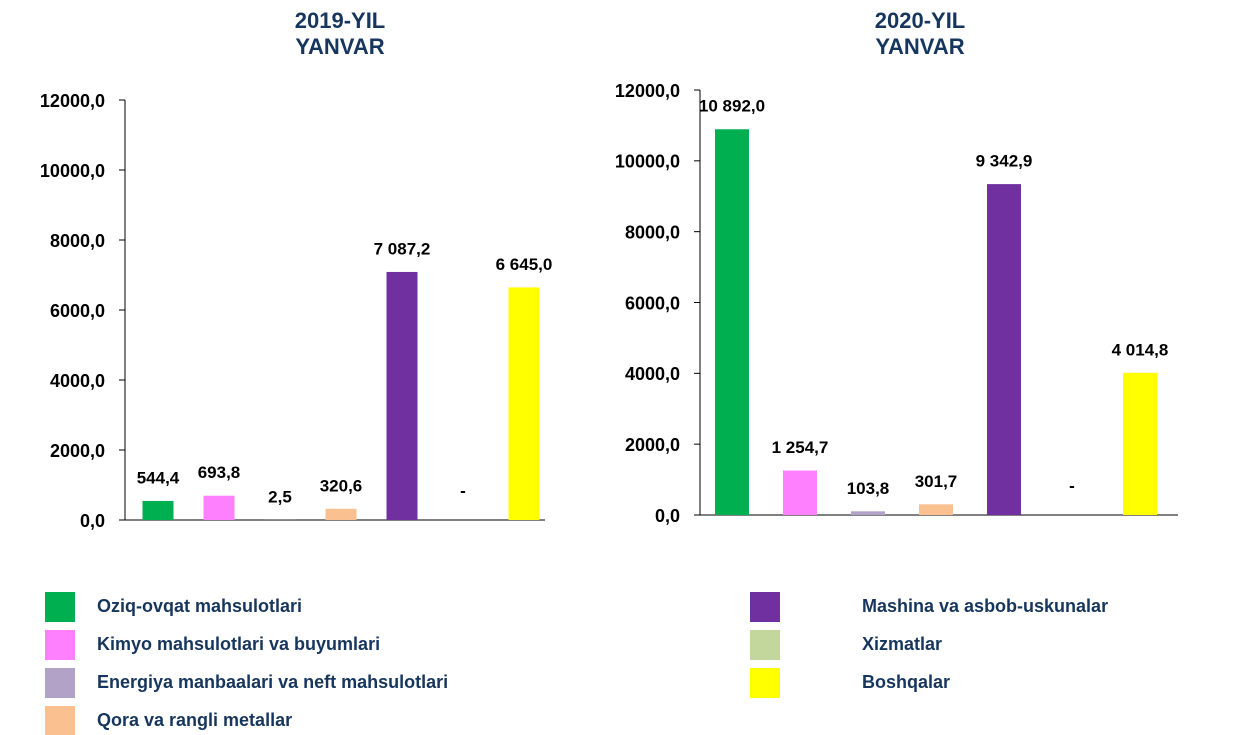  I want to click on legend-label: Xizmatlar, so click(902, 644).